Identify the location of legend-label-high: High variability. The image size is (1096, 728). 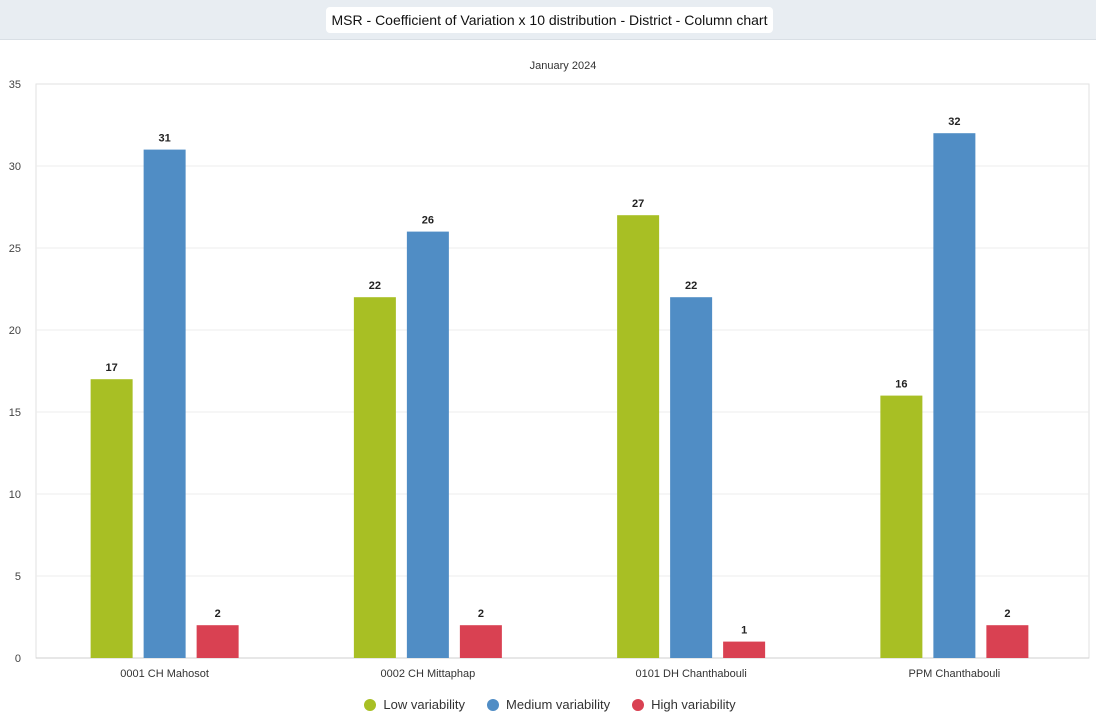
(693, 704).